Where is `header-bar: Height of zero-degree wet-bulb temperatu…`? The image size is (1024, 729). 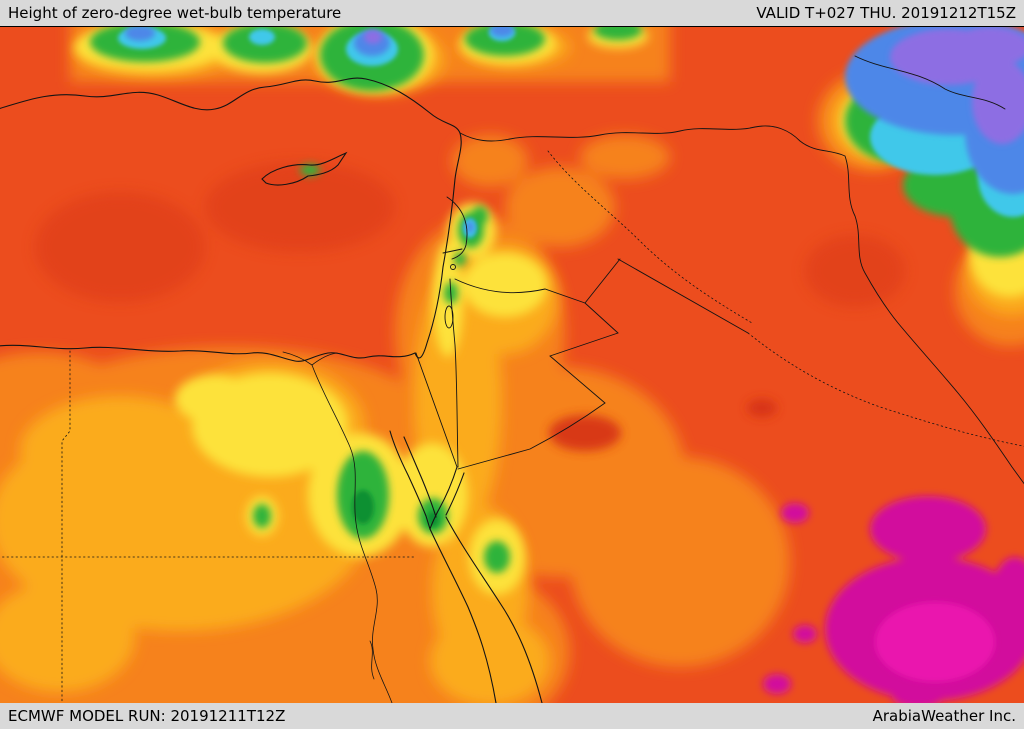
header-bar: Height of zero-degree wet-bulb temperatu… is located at coordinates (512, 13).